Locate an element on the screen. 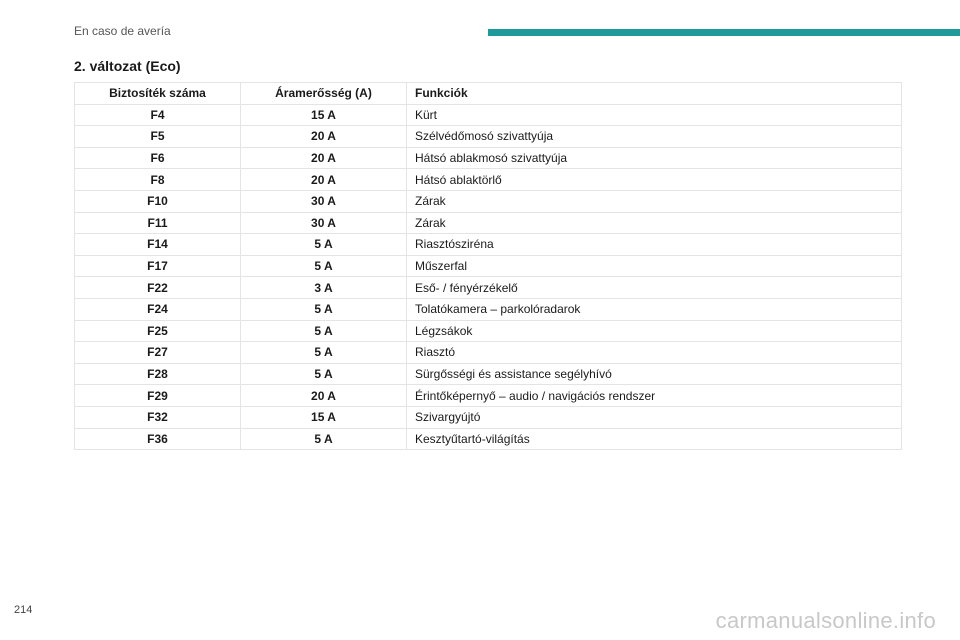 The image size is (960, 640). fuse-number-cell: F25 is located at coordinates (157, 331).